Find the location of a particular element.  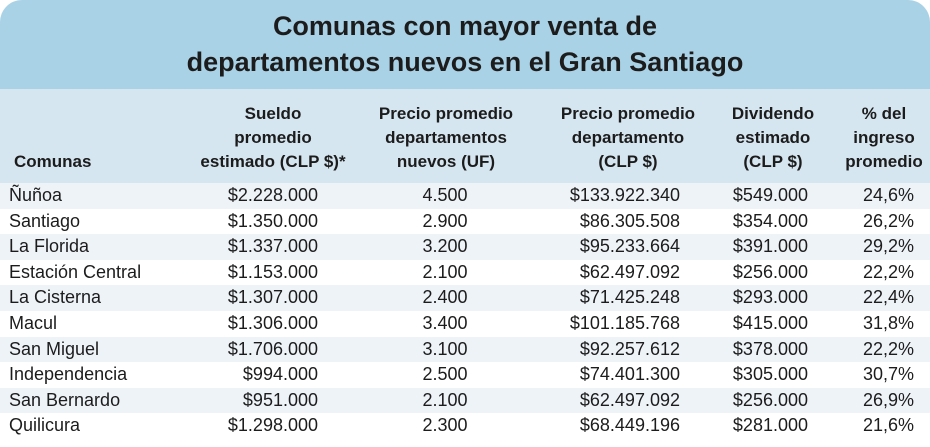

sueldo-cell: $2.228.000 is located at coordinates (272, 195).